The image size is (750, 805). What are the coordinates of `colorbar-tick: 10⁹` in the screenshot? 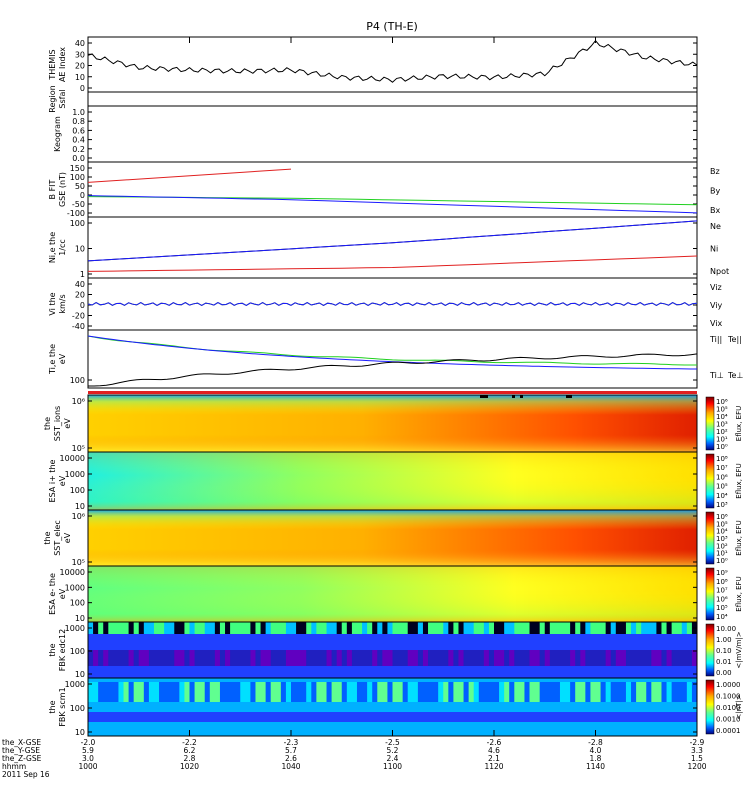 It's located at (722, 573).